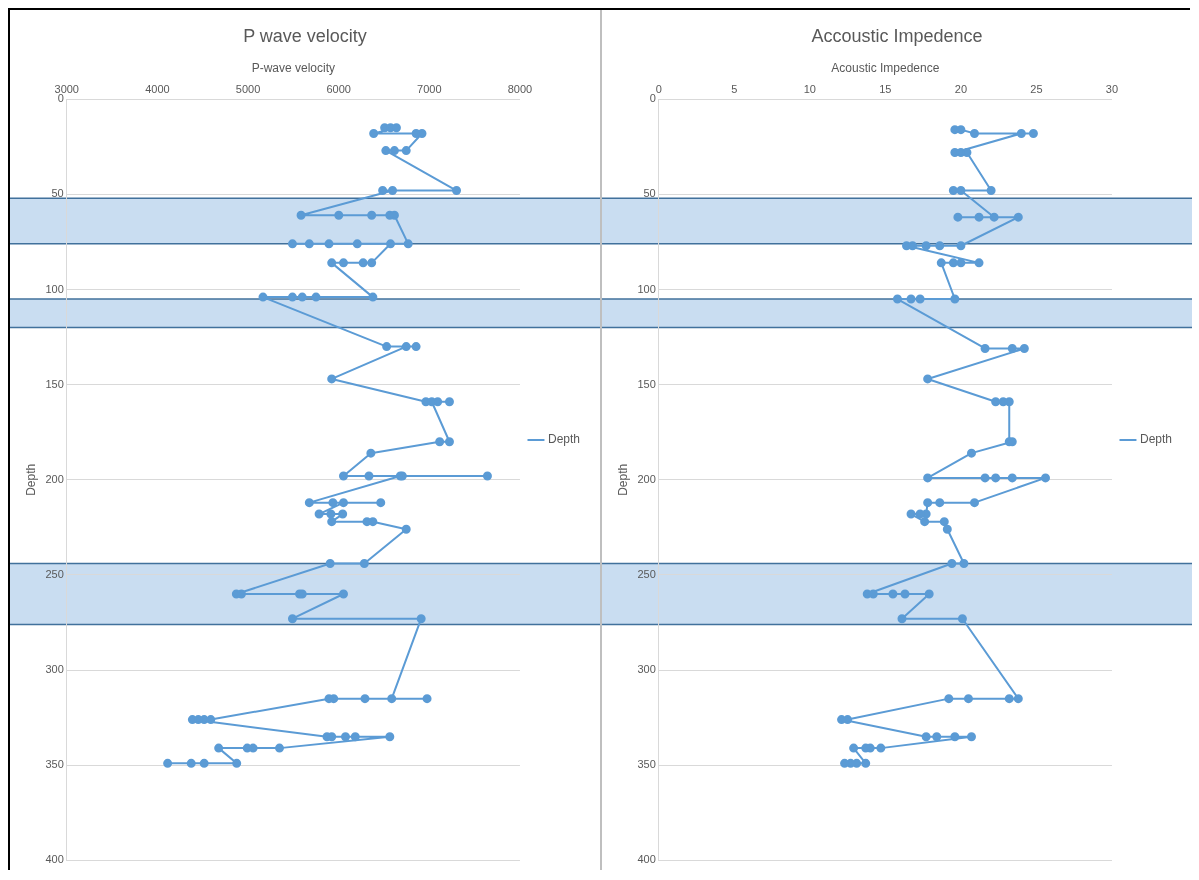 This screenshot has height=880, width=1199. Describe the element at coordinates (429, 88) in the screenshot. I see `x-tick-label: 7000` at that location.